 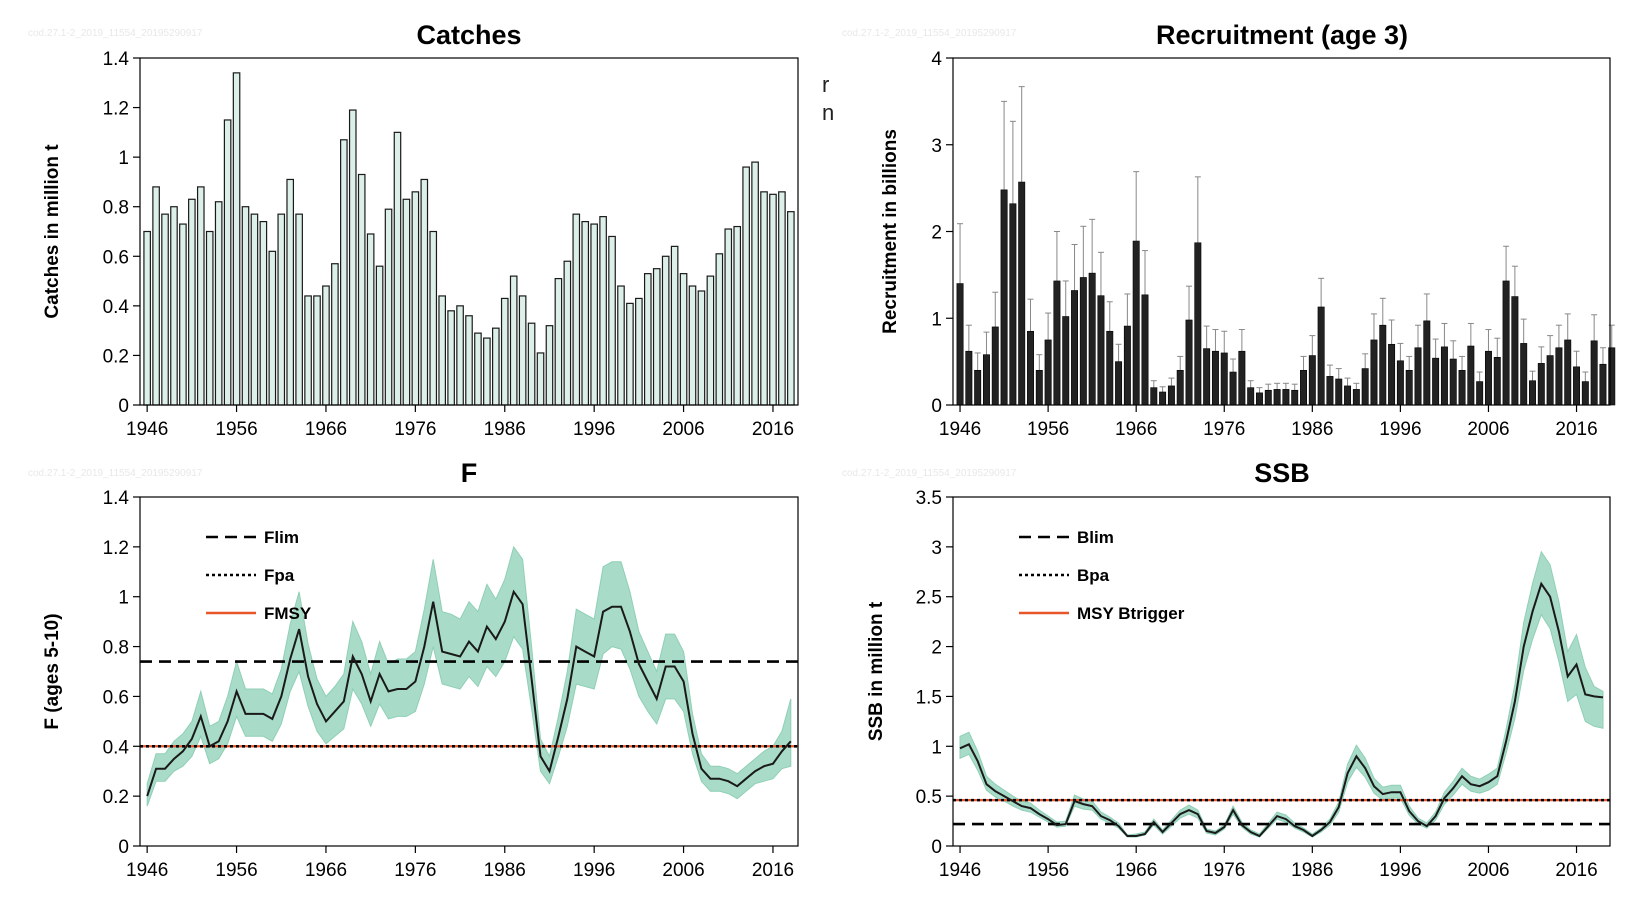 What do you see at coordinates (116, 498) in the screenshot?
I see `y-tick-label: 1.4` at bounding box center [116, 498].